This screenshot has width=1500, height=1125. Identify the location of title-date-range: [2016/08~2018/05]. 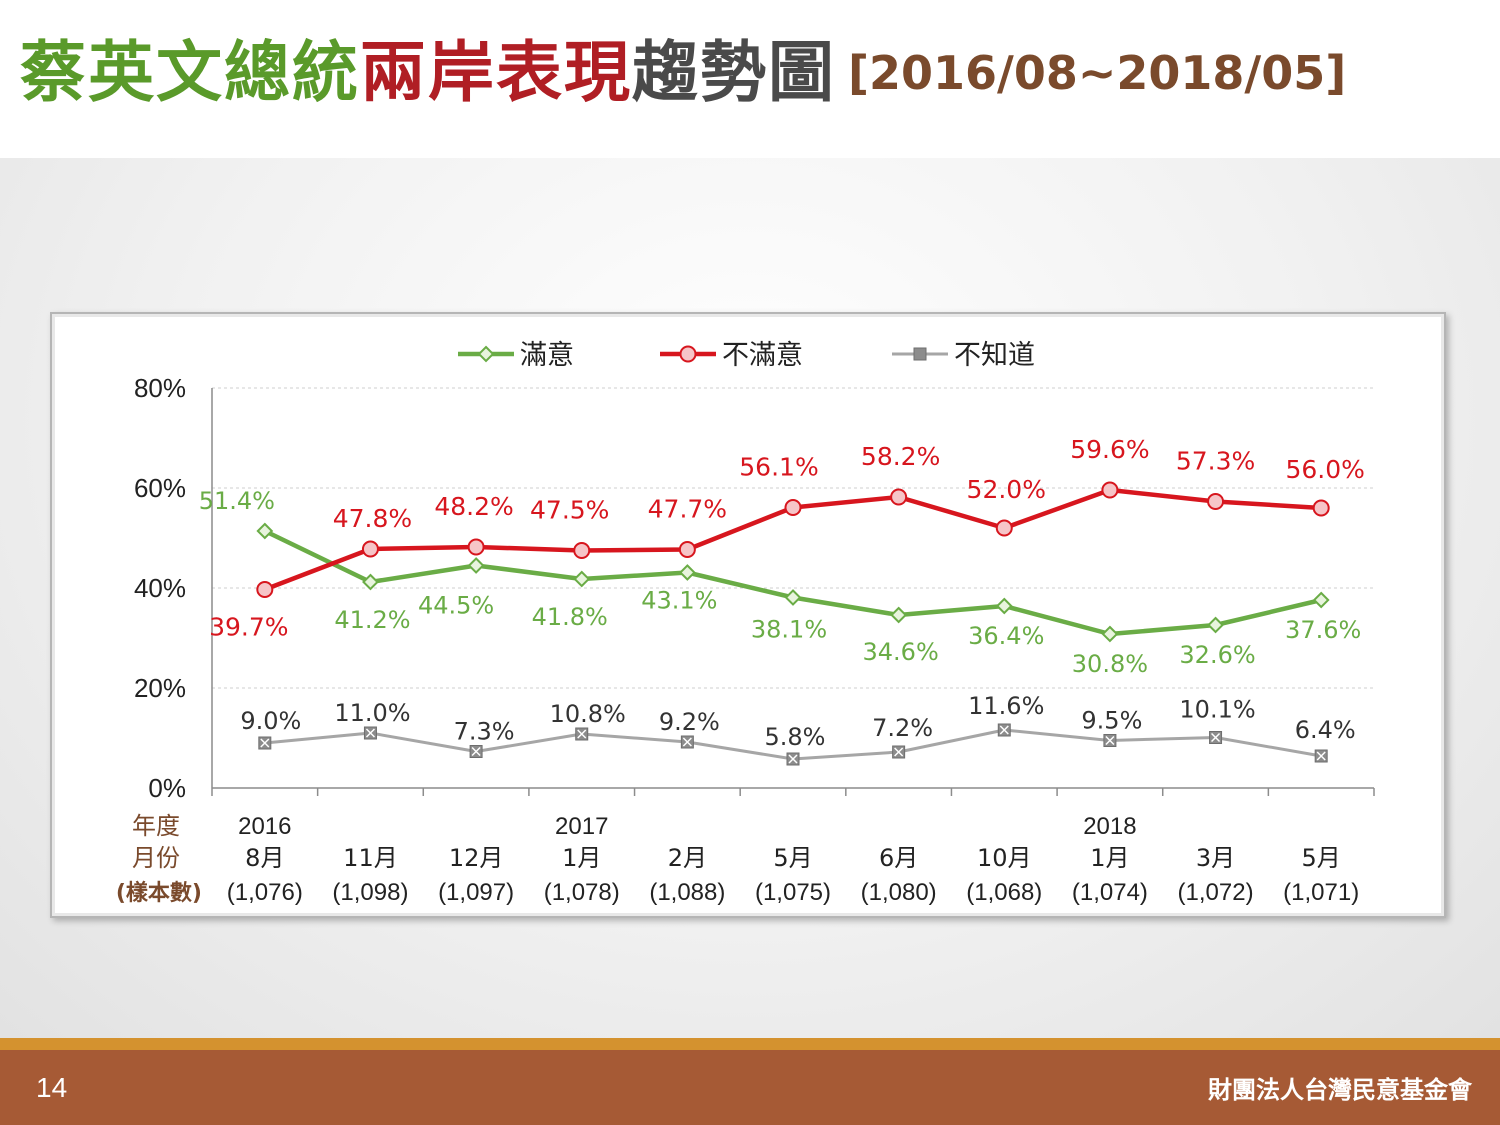
(1097, 73).